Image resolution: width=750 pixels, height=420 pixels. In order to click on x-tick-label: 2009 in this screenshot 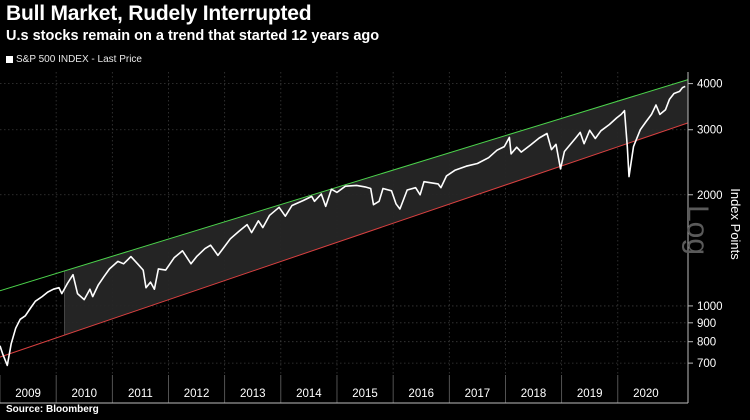, I will do `click(28, 394)`.